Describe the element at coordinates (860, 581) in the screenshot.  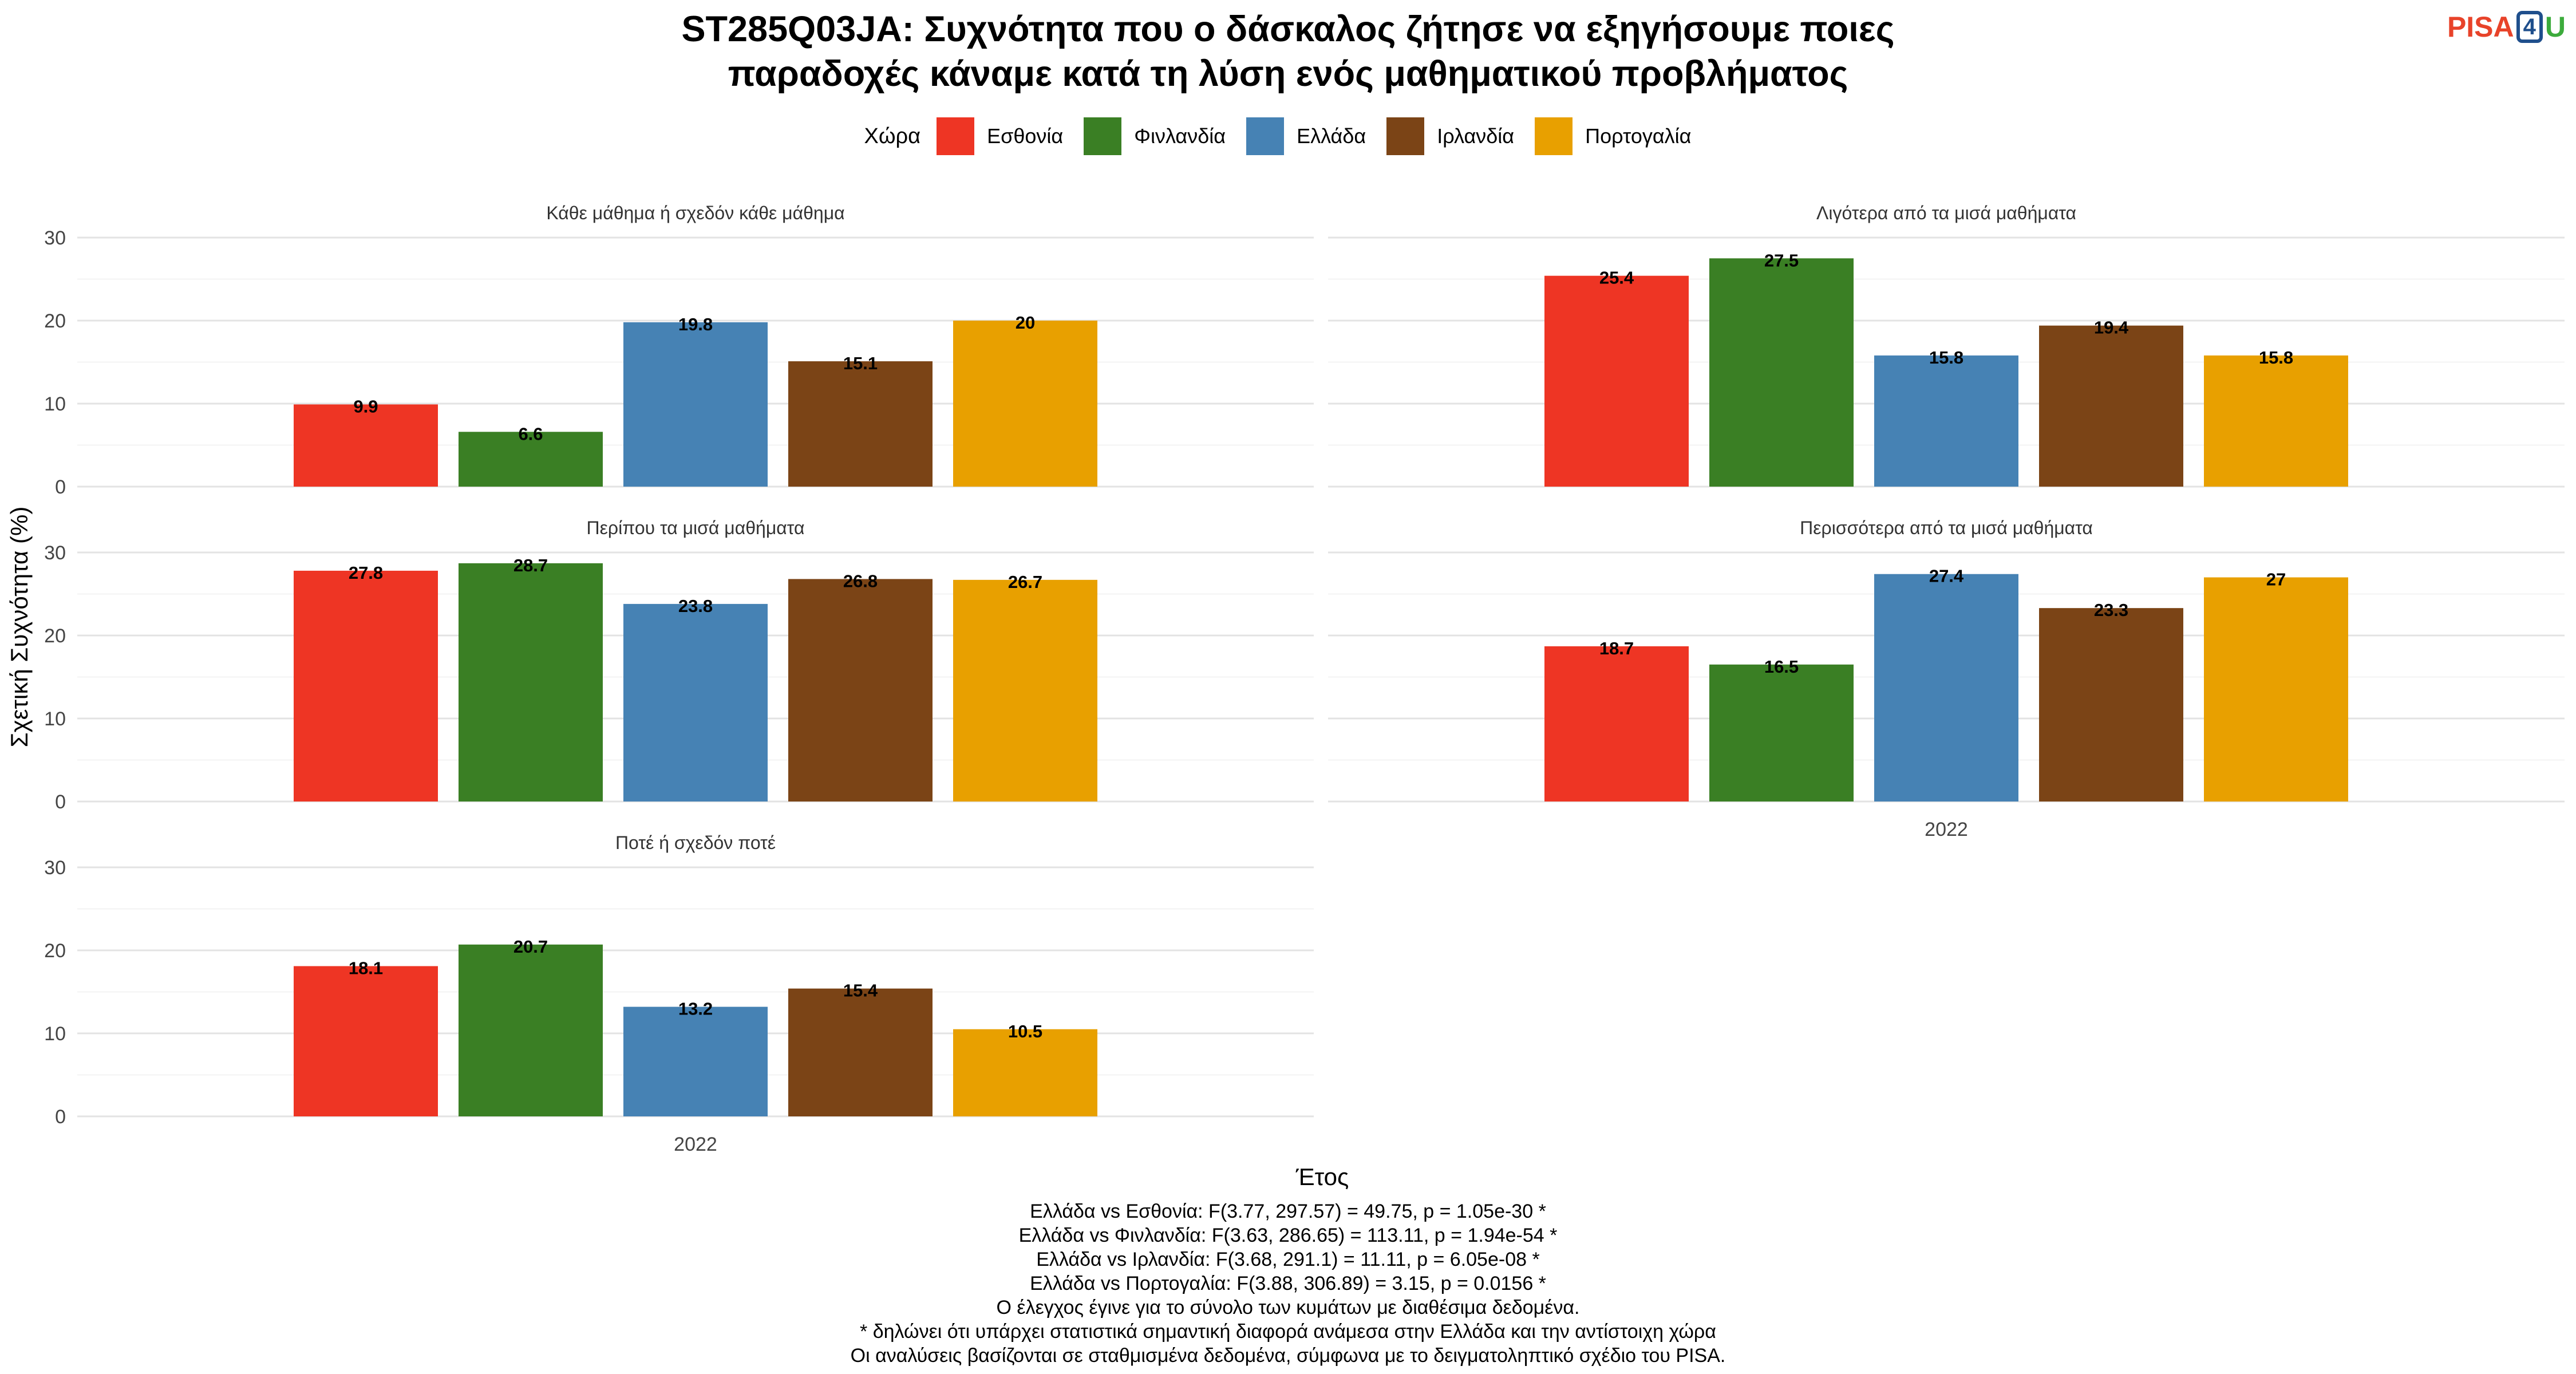
I see `bar-value-label: 26.8` at that location.